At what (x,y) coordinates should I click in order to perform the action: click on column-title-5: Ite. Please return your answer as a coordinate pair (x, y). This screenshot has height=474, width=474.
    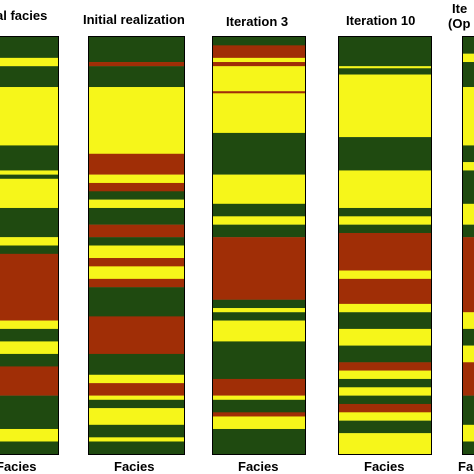
    Looking at the image, I should click on (460, 8).